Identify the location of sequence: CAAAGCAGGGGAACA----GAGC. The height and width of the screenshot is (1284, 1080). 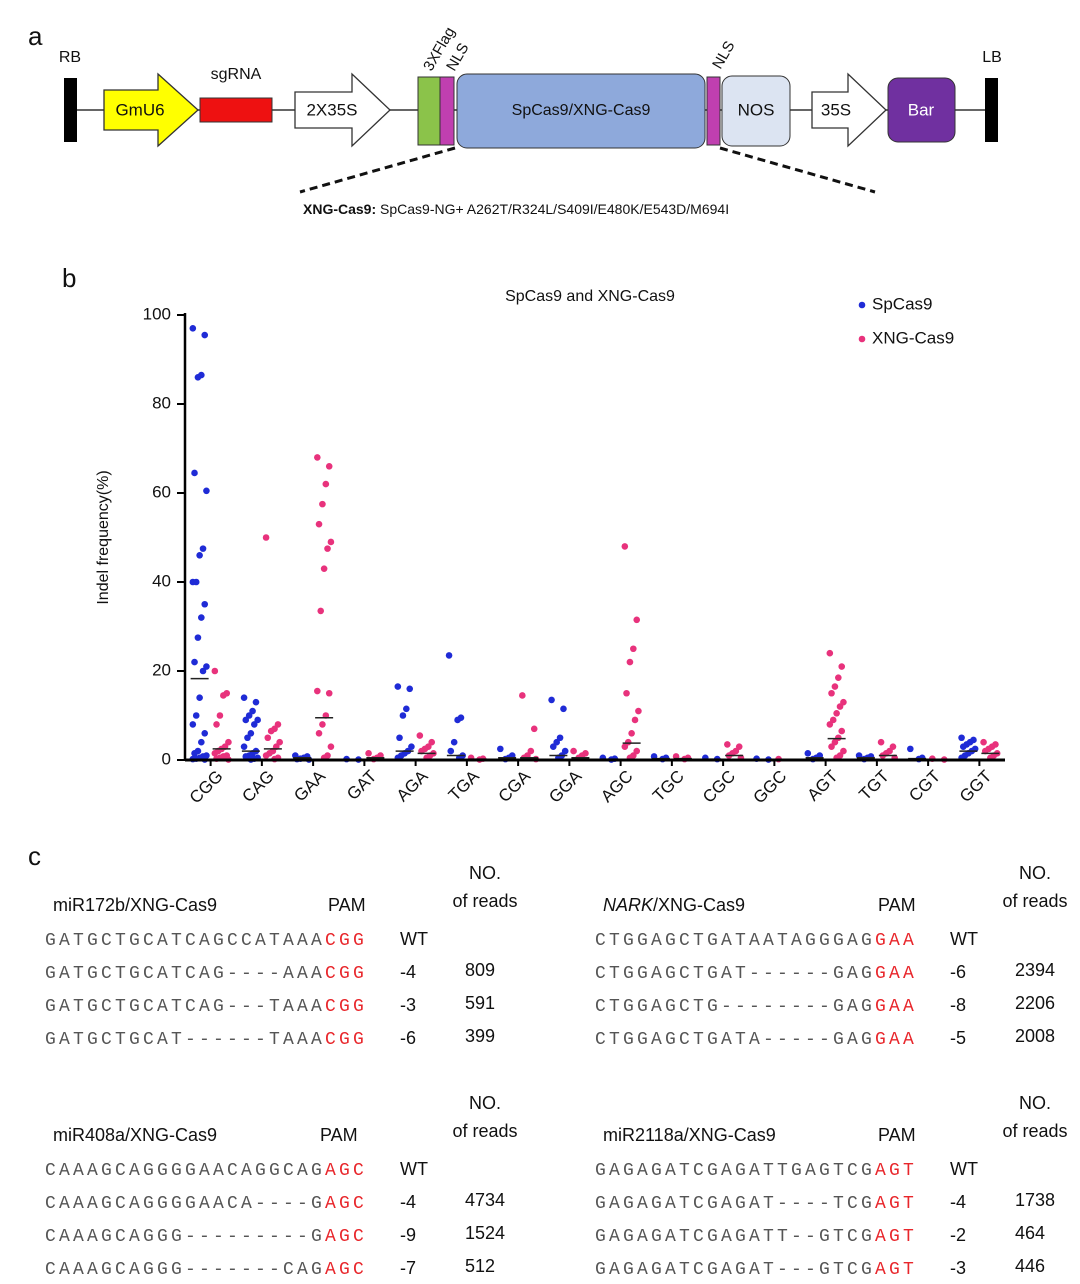
(206, 1204).